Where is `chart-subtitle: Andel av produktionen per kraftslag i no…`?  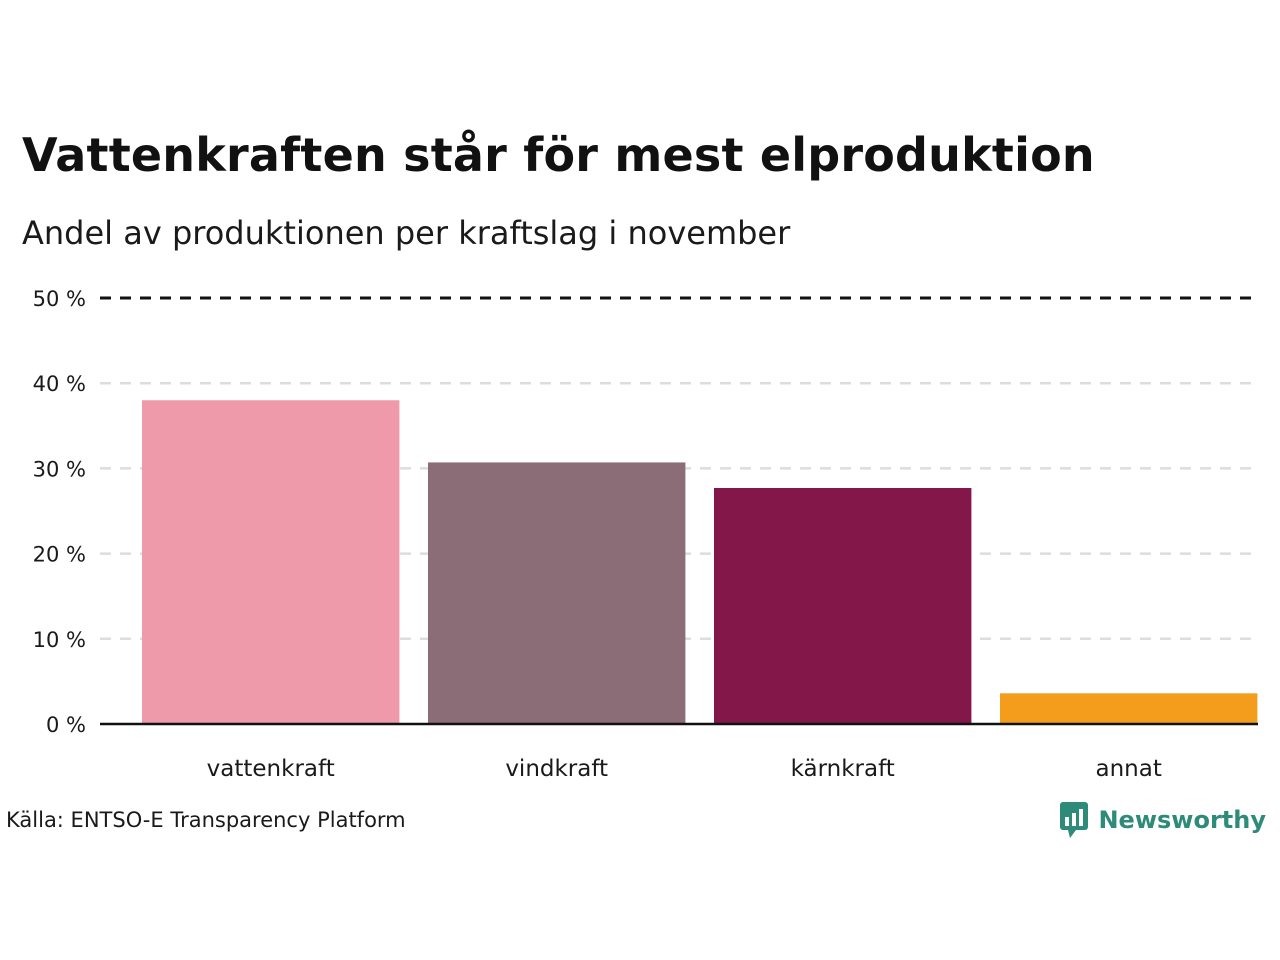
chart-subtitle: Andel av produktionen per kraftslag i no… is located at coordinates (406, 233).